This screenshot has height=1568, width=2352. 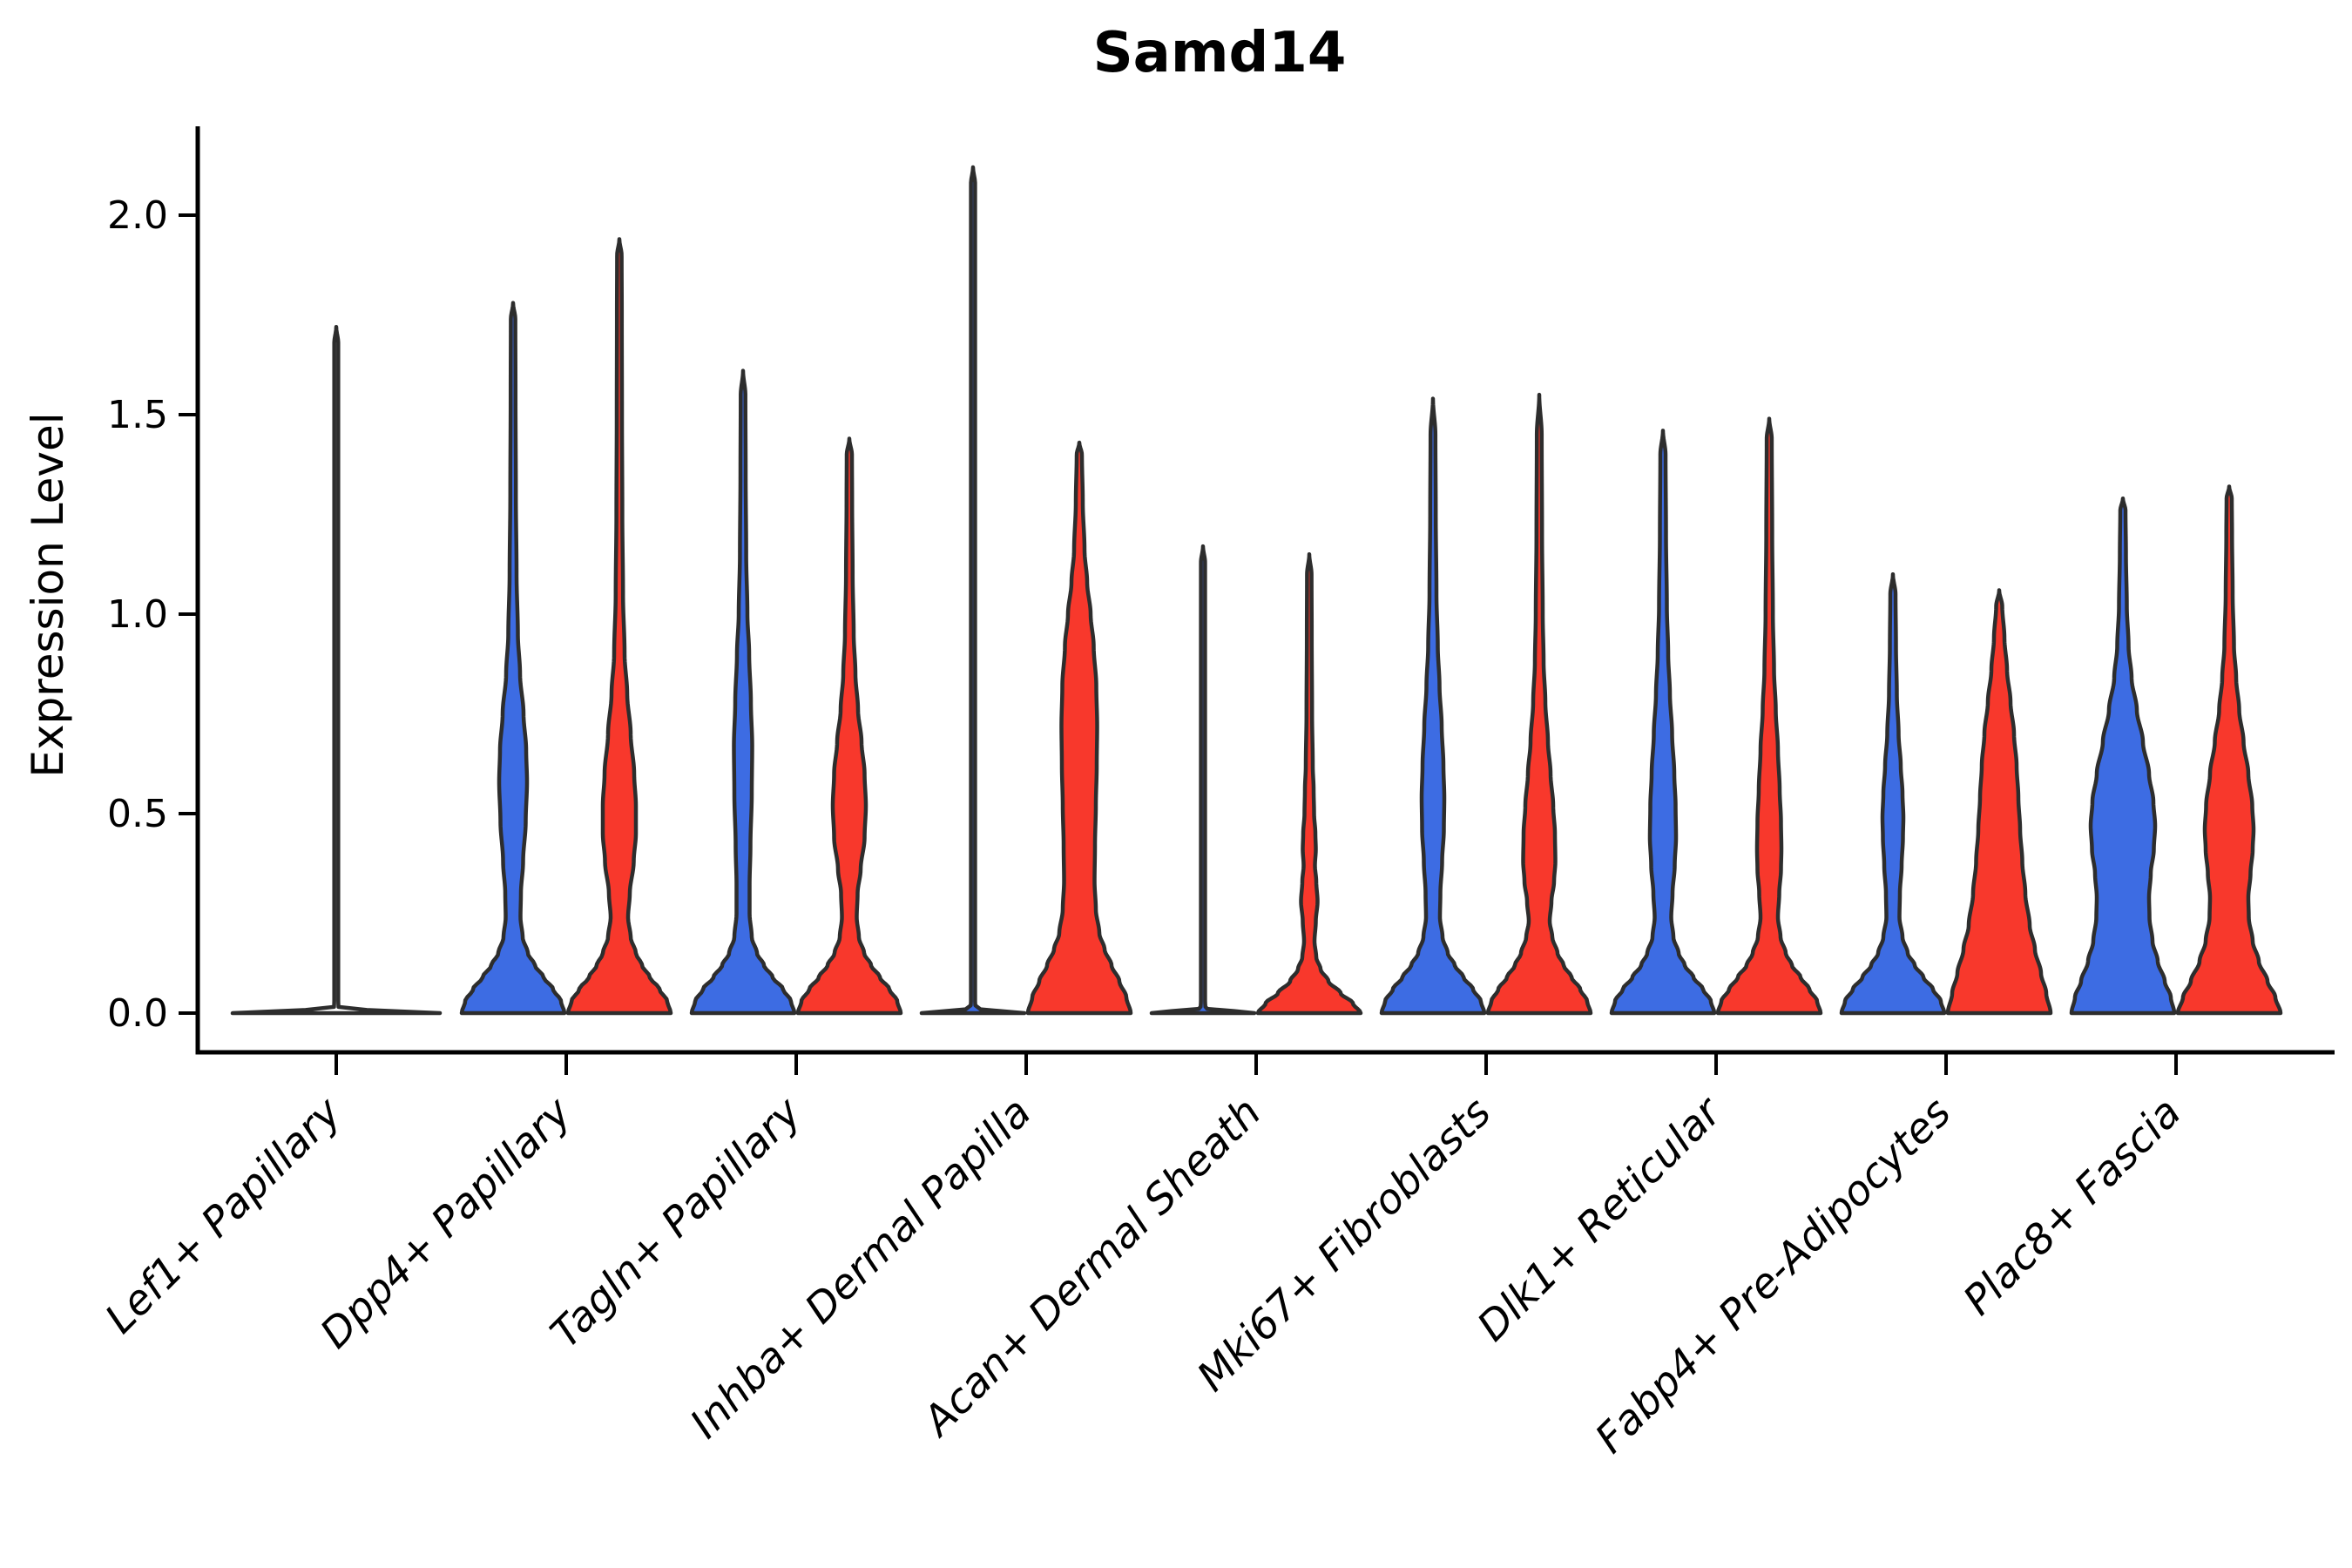 What do you see at coordinates (2072, 1207) in the screenshot?
I see `x-tick-label-8: Plac8+ Fascia` at bounding box center [2072, 1207].